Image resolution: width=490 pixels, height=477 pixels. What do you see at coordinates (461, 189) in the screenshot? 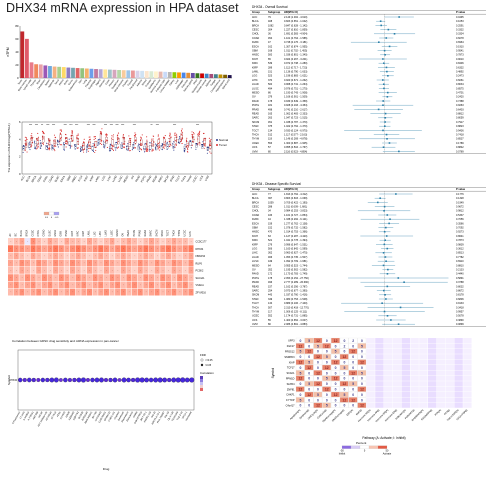
I see `column-header: P value` at bounding box center [461, 189].